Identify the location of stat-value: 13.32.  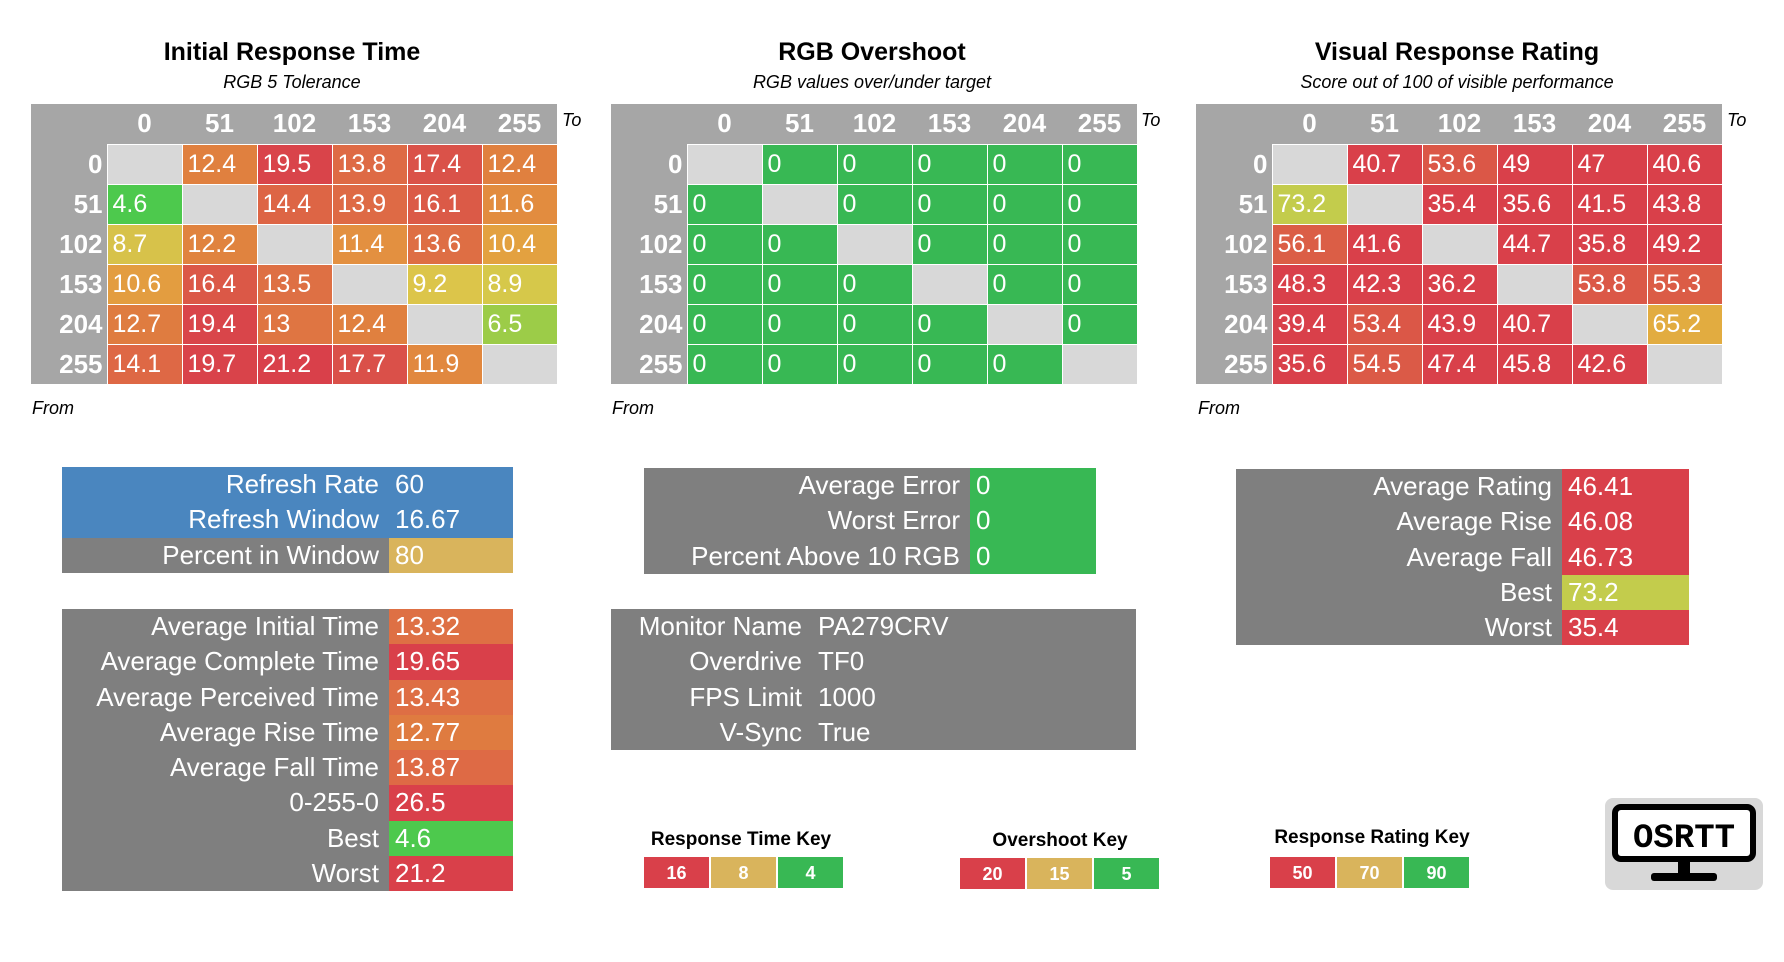
(451, 627).